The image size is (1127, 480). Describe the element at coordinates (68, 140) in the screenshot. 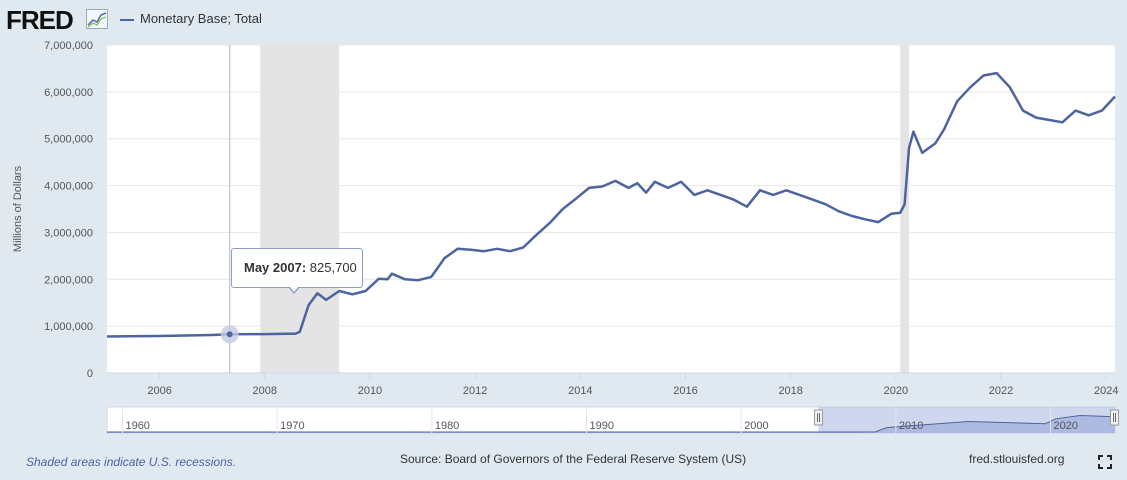

I see `y-tick-label: 5,000,000` at that location.